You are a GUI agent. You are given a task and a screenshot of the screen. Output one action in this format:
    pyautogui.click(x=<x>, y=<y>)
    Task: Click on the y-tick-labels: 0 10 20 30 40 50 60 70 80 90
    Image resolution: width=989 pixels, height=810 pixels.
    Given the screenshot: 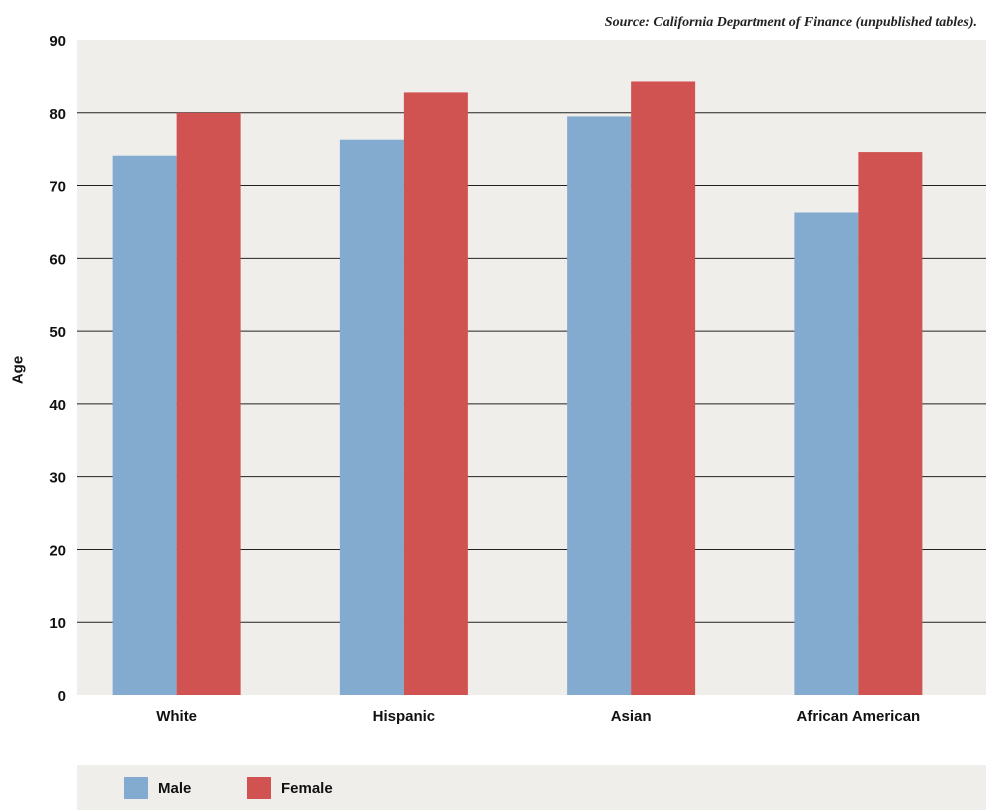 What is the action you would take?
    pyautogui.click(x=57, y=369)
    